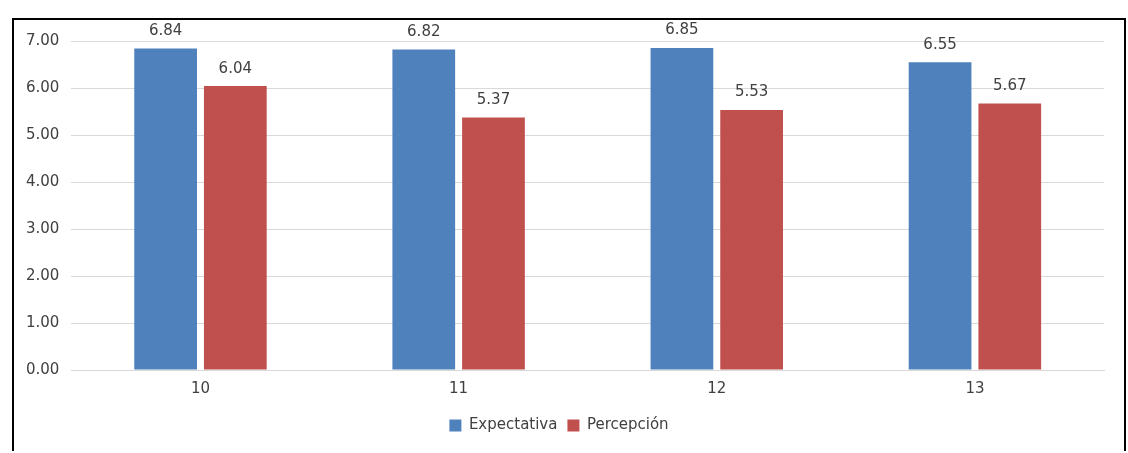  Describe the element at coordinates (751, 91) in the screenshot. I see `data-label: 5.53` at that location.